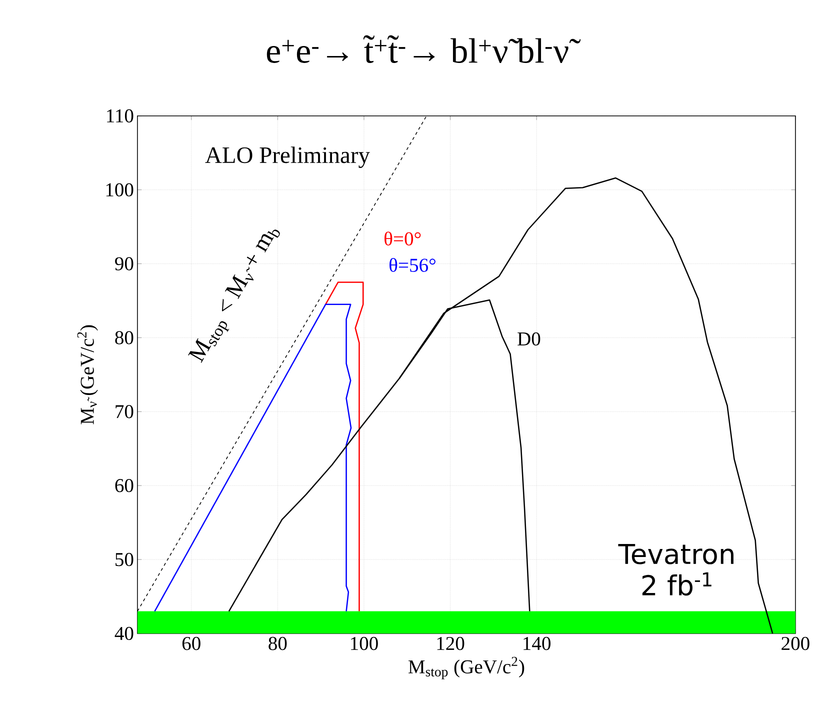 This screenshot has width=820, height=725. I want to click on x-axis-title: M$_{stop}$ (GeV/c$^{2}$), so click(466, 668).